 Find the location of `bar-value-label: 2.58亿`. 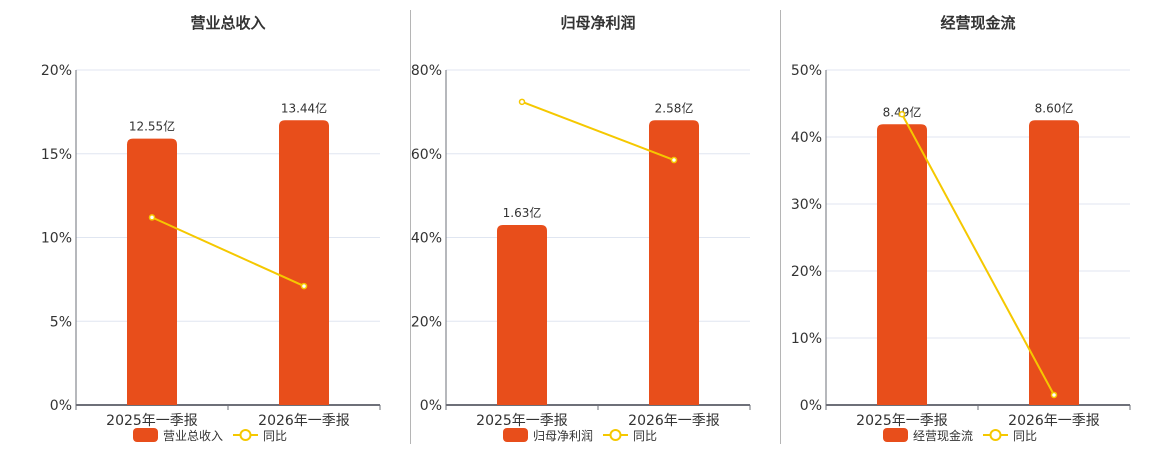

bar-value-label: 2.58亿 is located at coordinates (674, 107).